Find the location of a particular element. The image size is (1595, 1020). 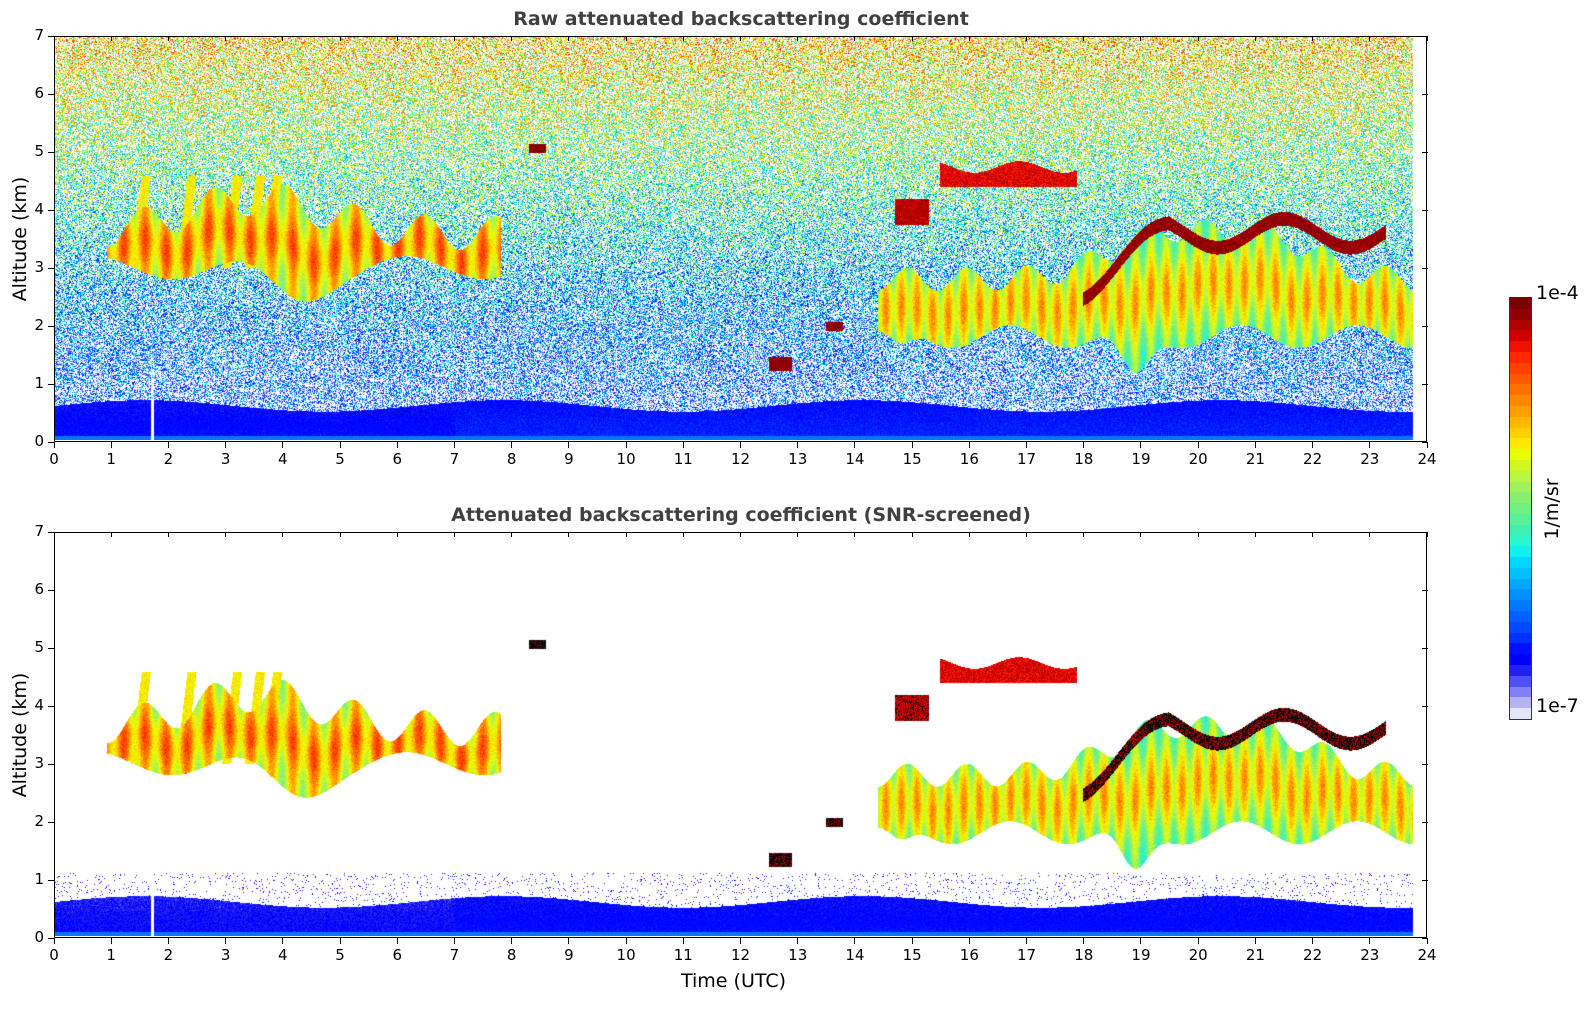

x-tick-label: 17 is located at coordinates (1026, 459).